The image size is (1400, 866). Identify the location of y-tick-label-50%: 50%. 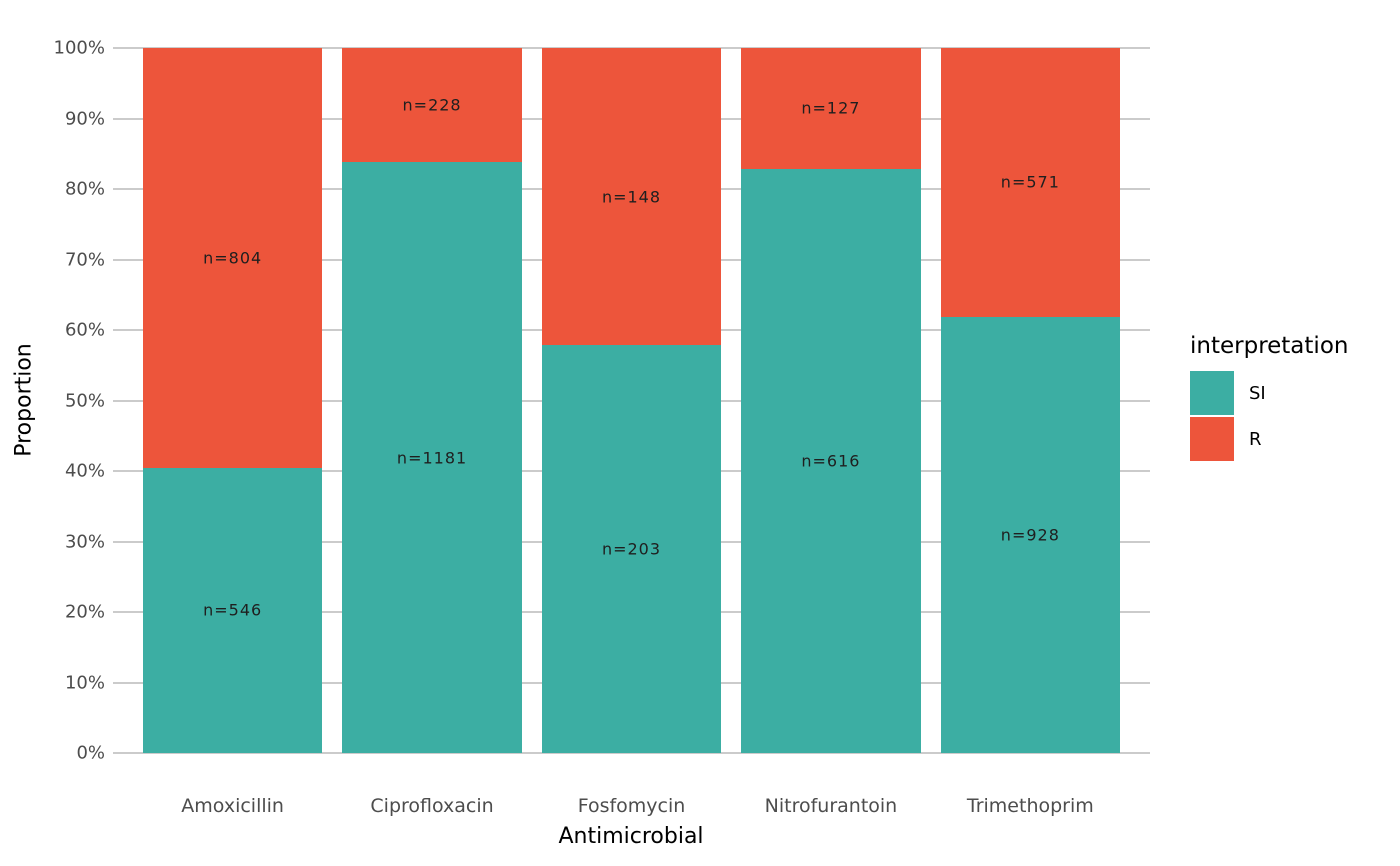
(84, 400).